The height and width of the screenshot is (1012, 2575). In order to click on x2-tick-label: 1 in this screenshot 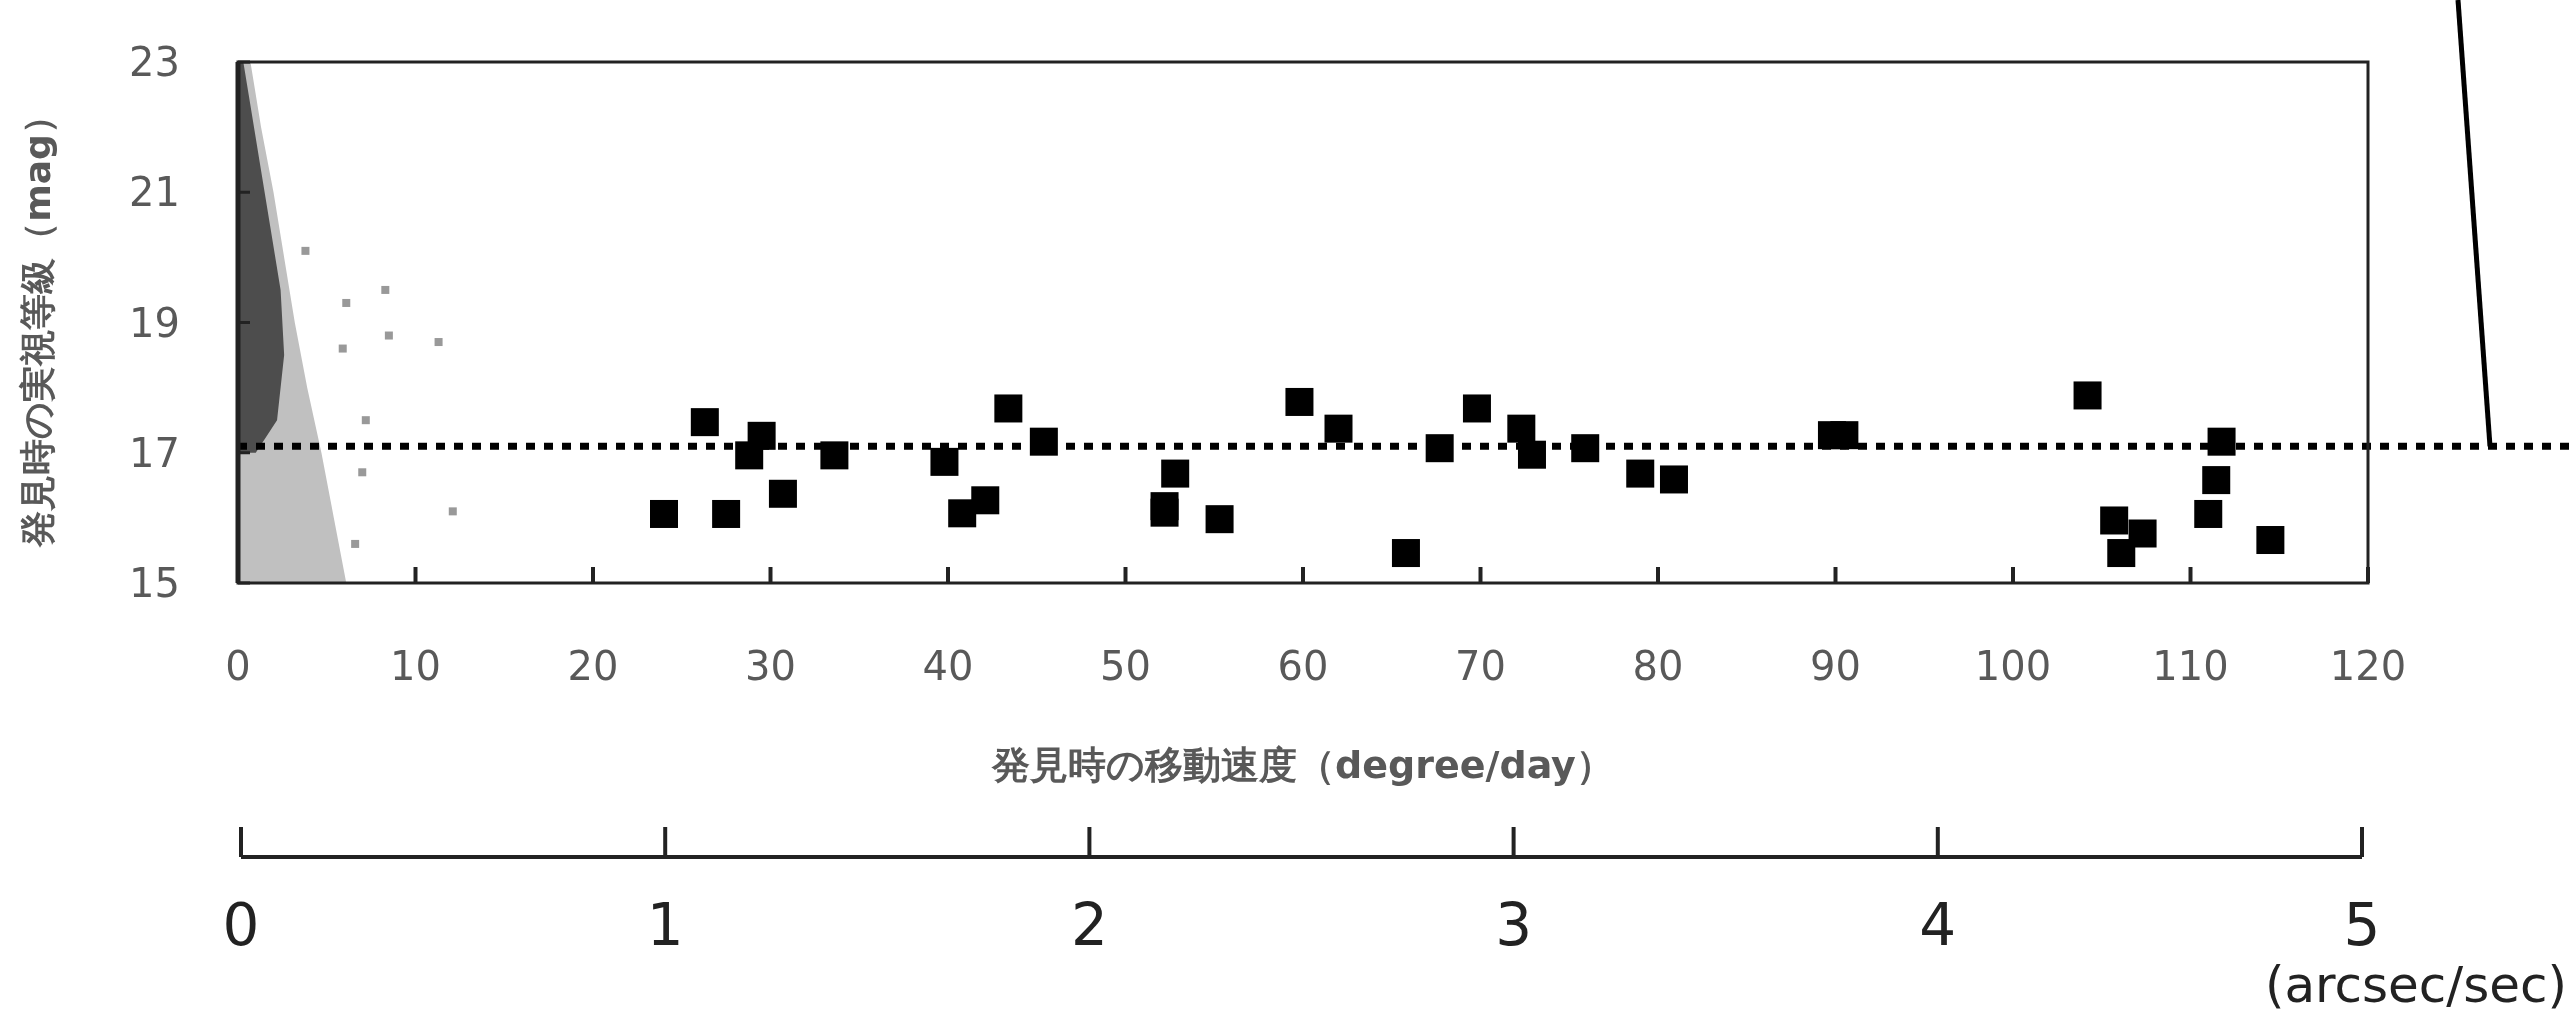, I will do `click(665, 925)`.